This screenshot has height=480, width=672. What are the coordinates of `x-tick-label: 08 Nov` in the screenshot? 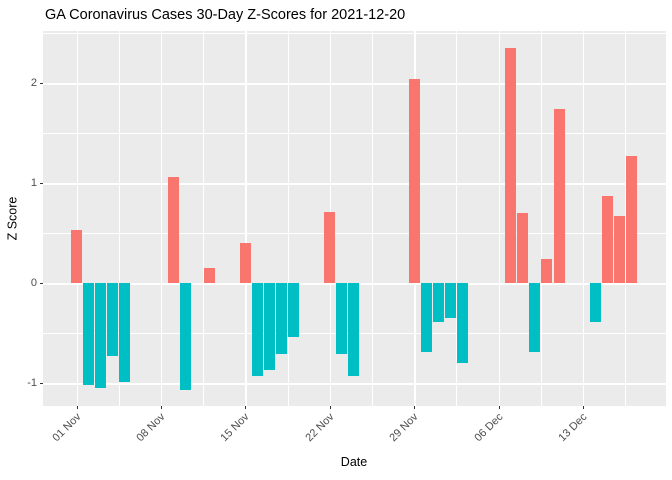 It's located at (151, 428).